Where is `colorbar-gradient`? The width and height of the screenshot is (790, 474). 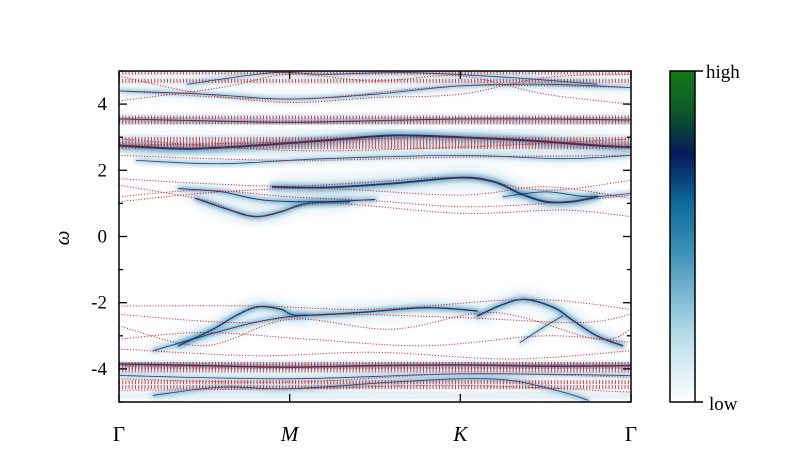
colorbar-gradient is located at coordinates (682, 236).